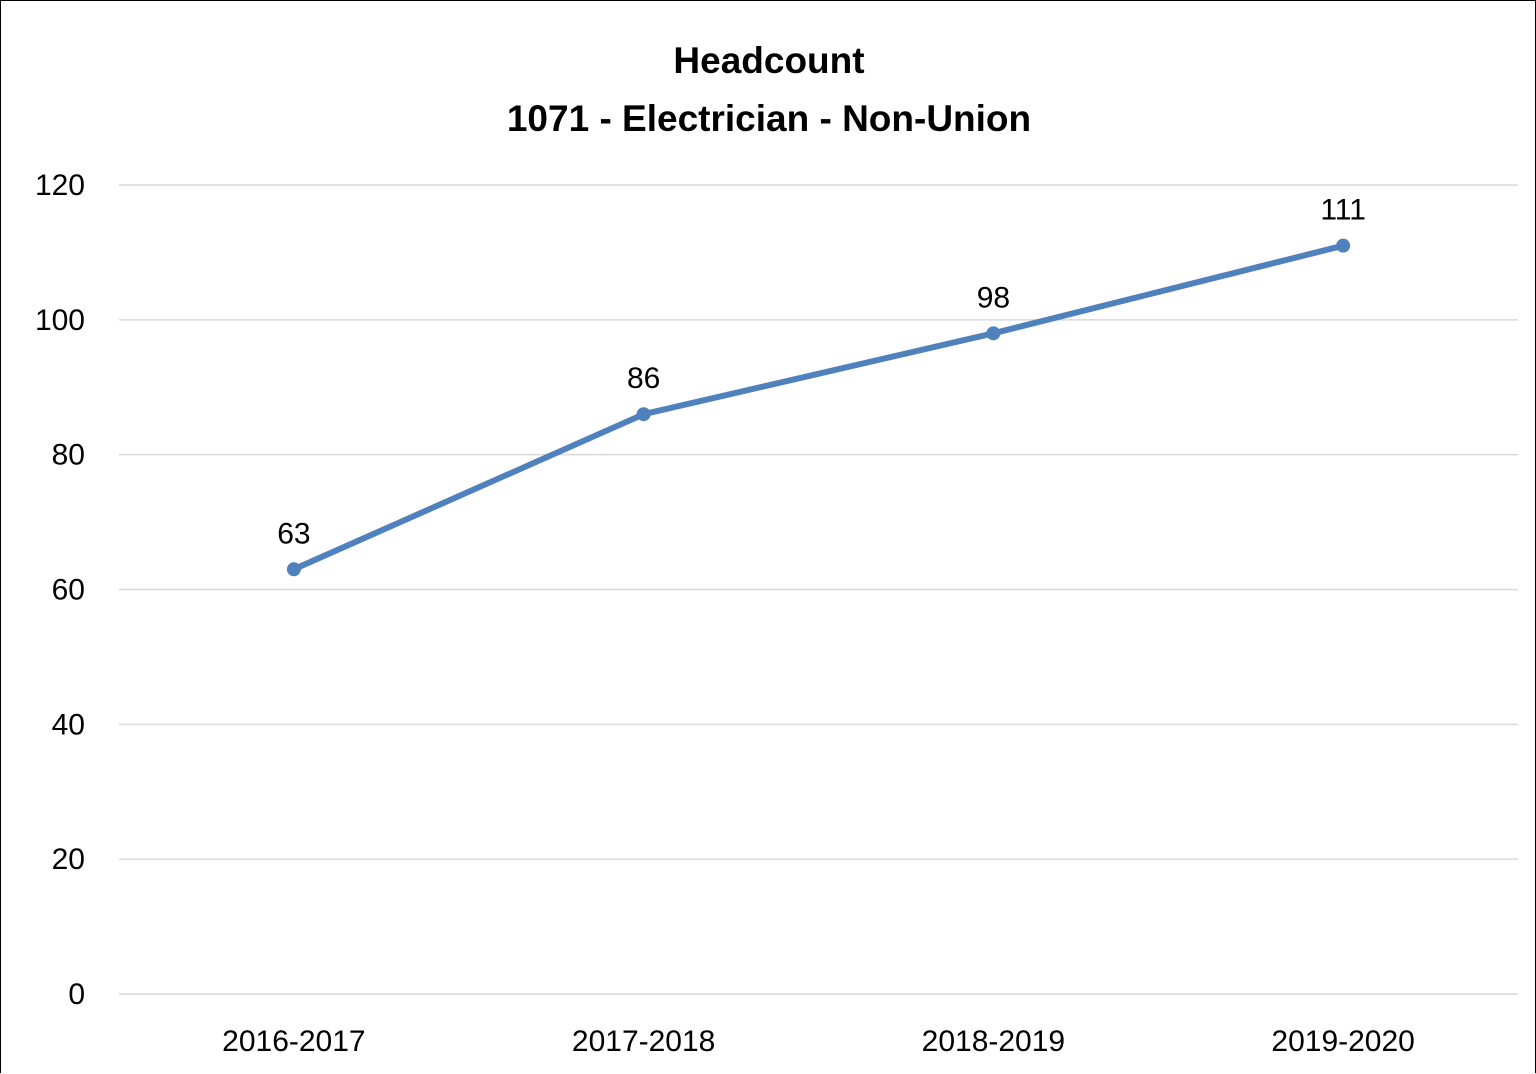 The height and width of the screenshot is (1074, 1536). Describe the element at coordinates (769, 60) in the screenshot. I see `chart-title: Headcount` at that location.